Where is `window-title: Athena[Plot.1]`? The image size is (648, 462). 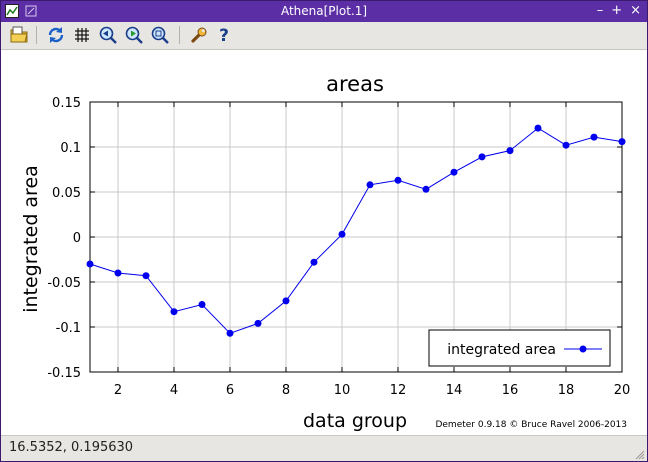 window-title: Athena[Plot.1] is located at coordinates (324, 11).